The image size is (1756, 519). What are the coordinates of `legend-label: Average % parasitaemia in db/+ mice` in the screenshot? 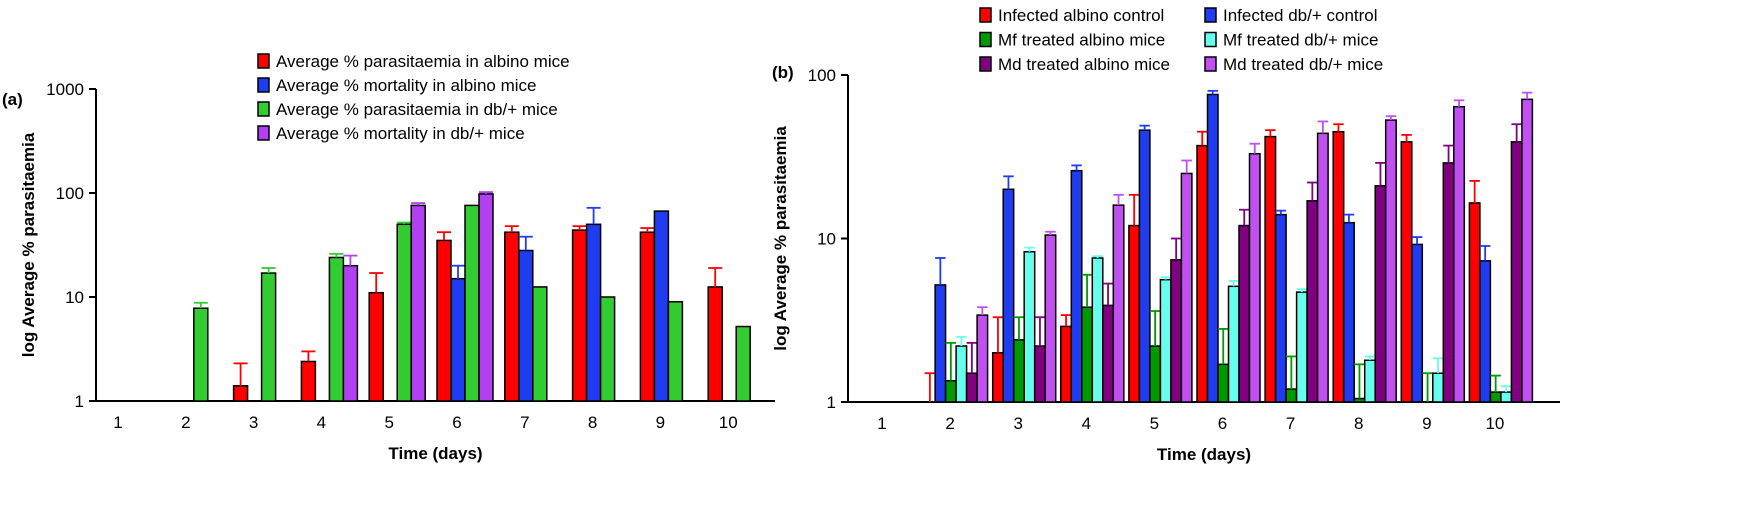 It's located at (417, 109).